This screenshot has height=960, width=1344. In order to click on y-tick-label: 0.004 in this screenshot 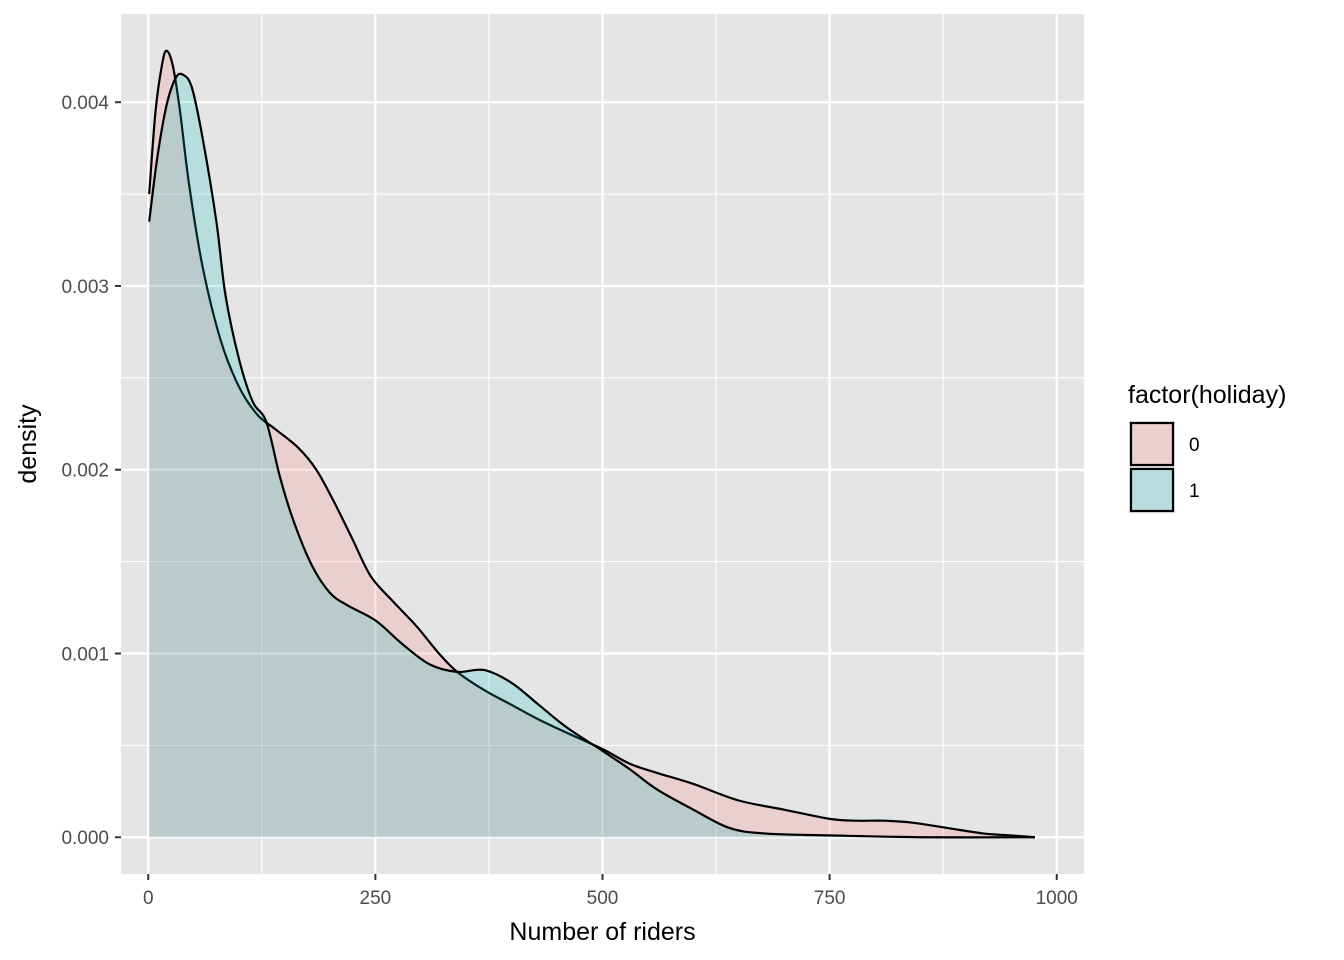, I will do `click(85, 103)`.